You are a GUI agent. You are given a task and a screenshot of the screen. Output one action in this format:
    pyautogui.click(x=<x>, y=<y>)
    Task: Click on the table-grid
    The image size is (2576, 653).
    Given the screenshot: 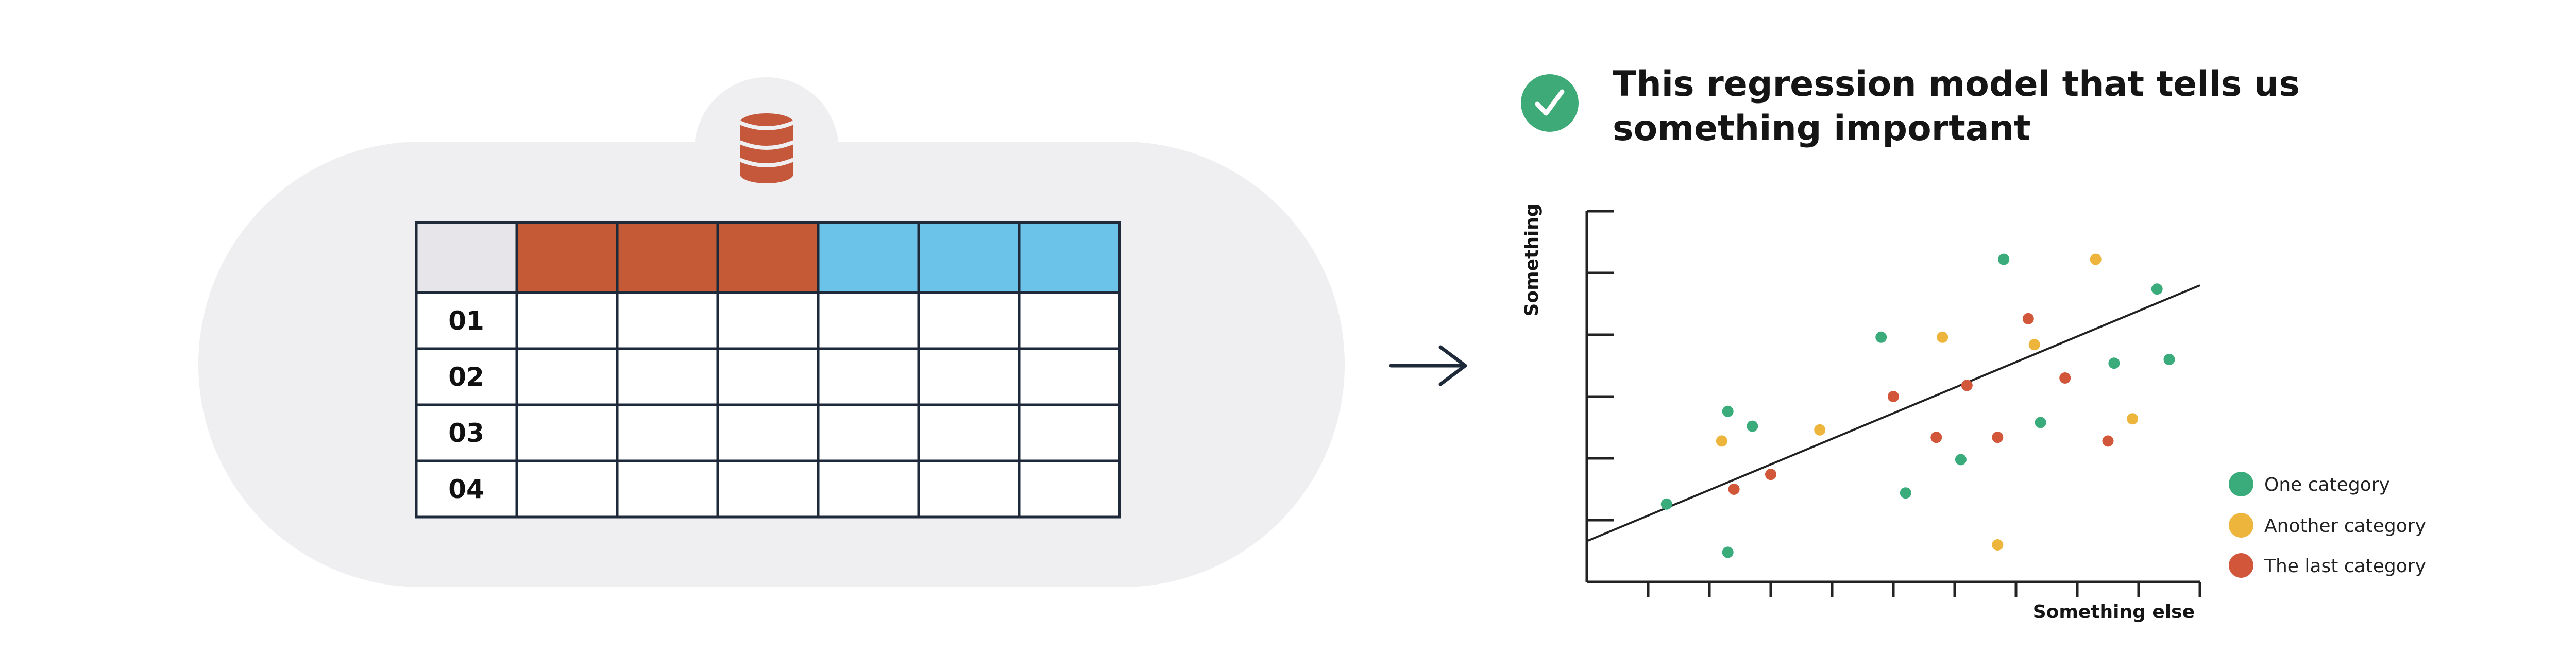 What is the action you would take?
    pyautogui.click(x=768, y=370)
    